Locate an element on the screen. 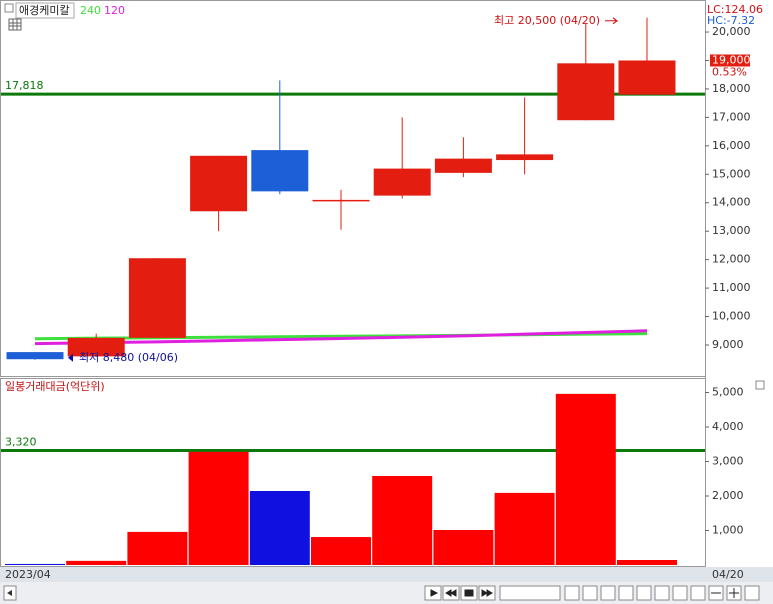 This screenshot has width=773, height=604. max-annotation: 최고 20,500 (04/20) is located at coordinates (547, 20).